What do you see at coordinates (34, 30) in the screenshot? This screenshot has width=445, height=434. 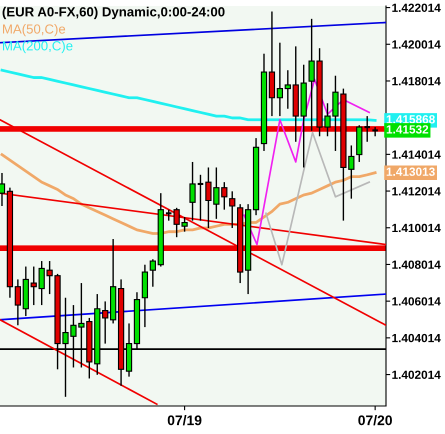 I see `text: MA(50,C)e` at bounding box center [34, 30].